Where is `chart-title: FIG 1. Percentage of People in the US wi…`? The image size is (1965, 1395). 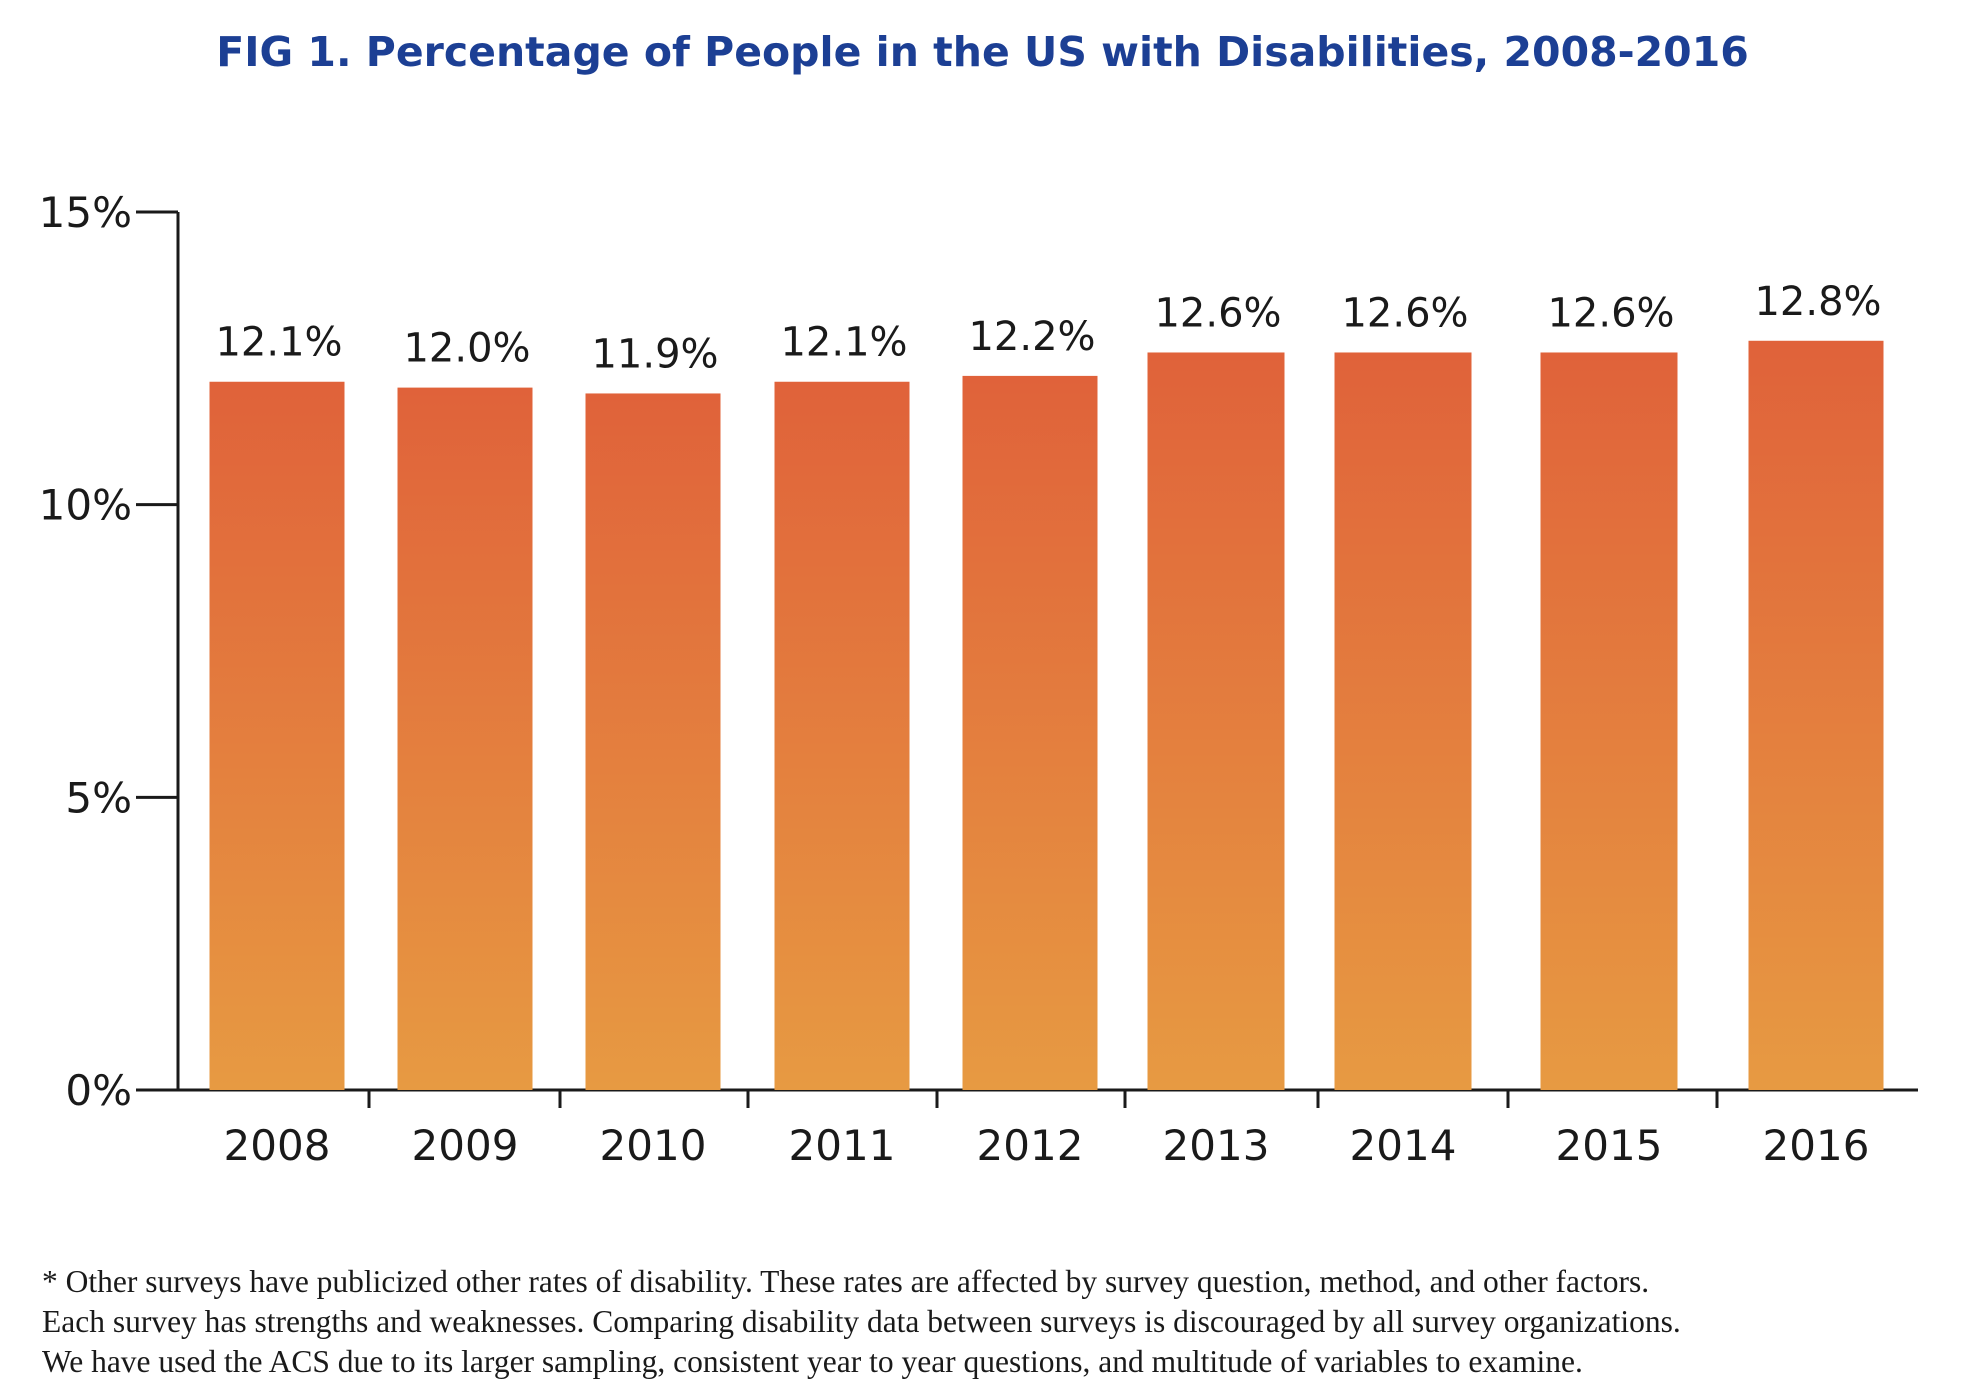
chart-title: FIG 1. Percentage of People in the US wi… is located at coordinates (982, 52).